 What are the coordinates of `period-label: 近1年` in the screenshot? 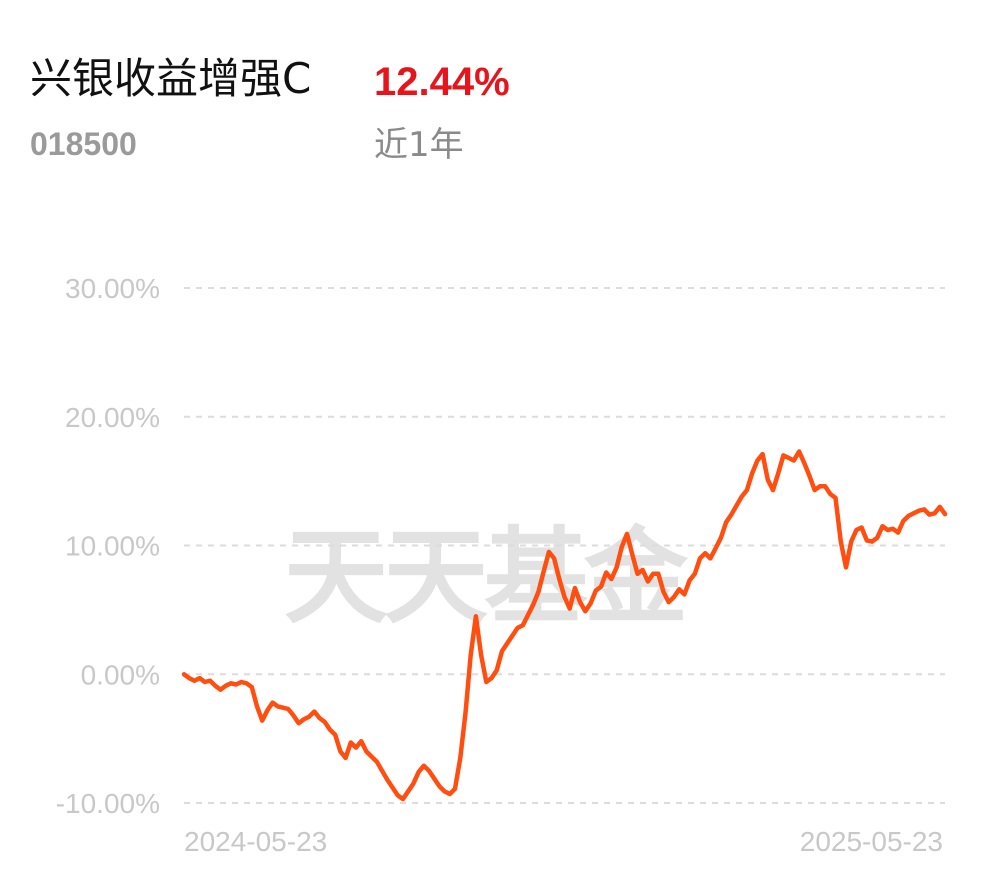 It's located at (419, 145).